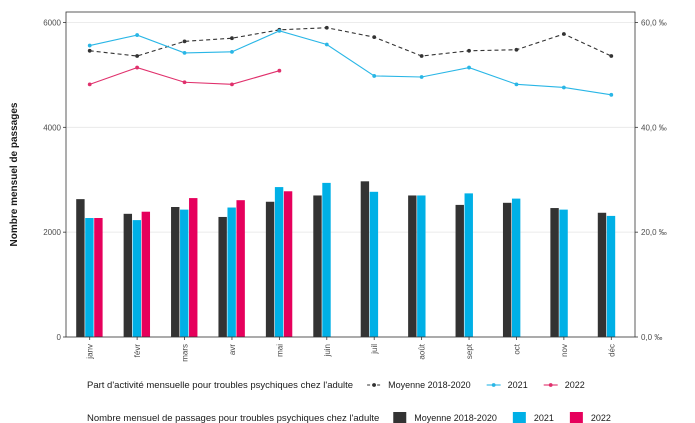  I want to click on legend-bar-label-0: Moyenne 2018-2020, so click(455, 418).